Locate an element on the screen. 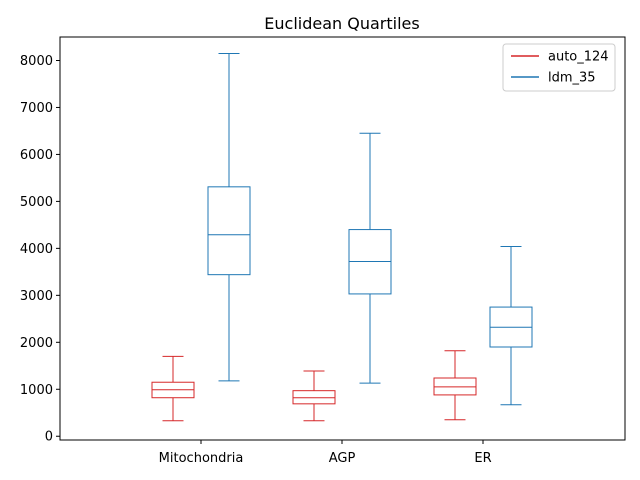 The image size is (640, 480). x-tick-label: ER is located at coordinates (482, 458).